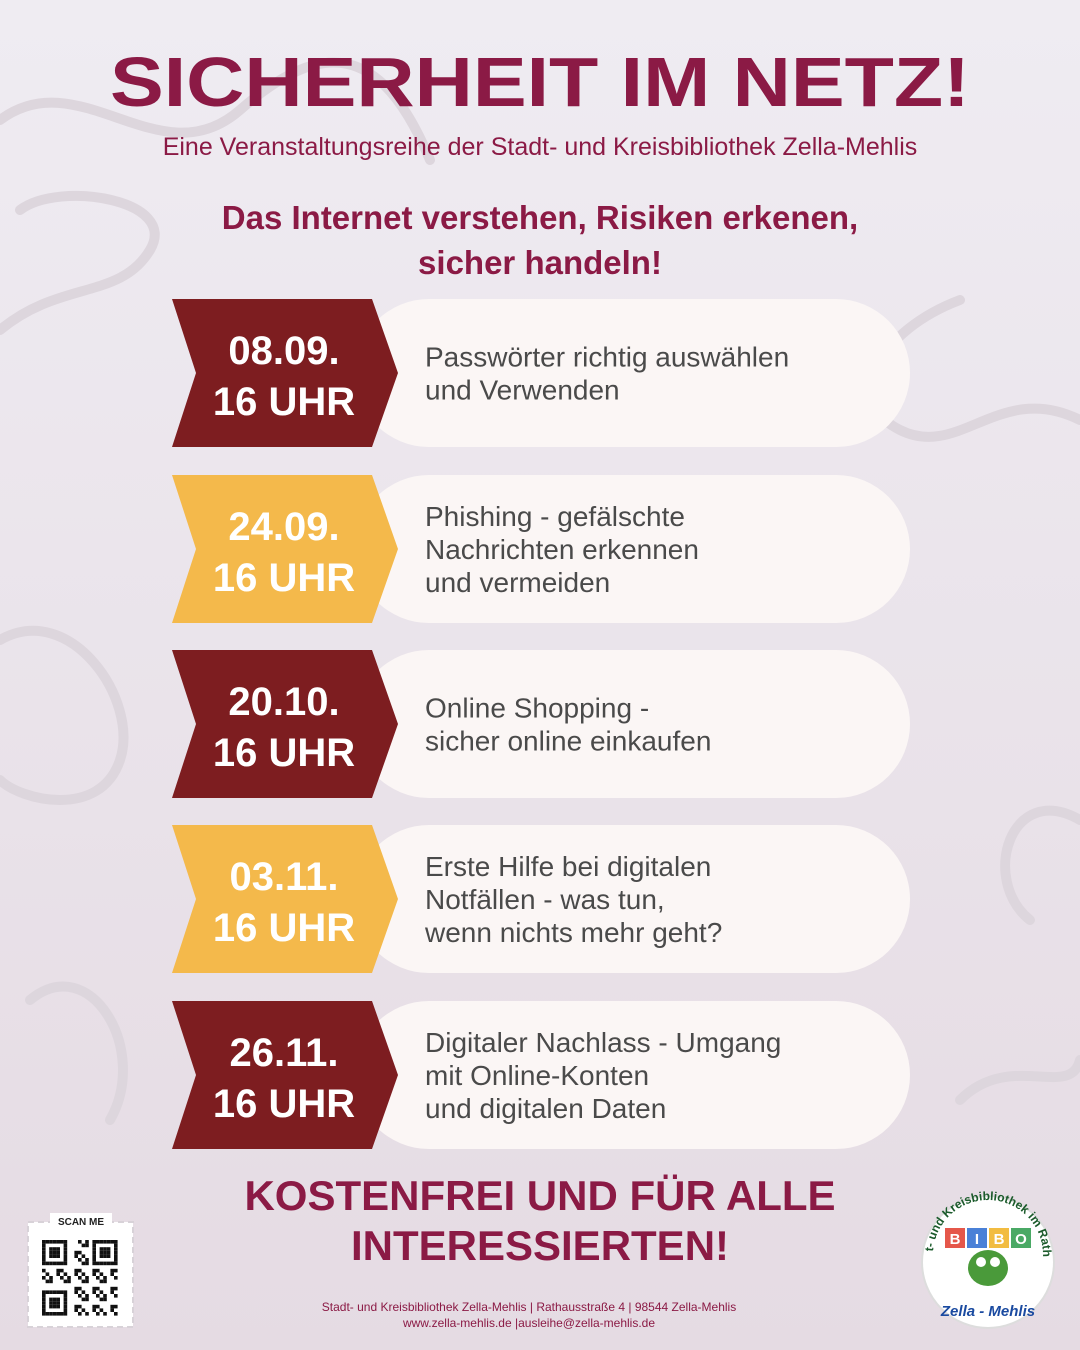  What do you see at coordinates (540, 82) in the screenshot?
I see `title: SICHERHEIT IM NETZ!` at bounding box center [540, 82].